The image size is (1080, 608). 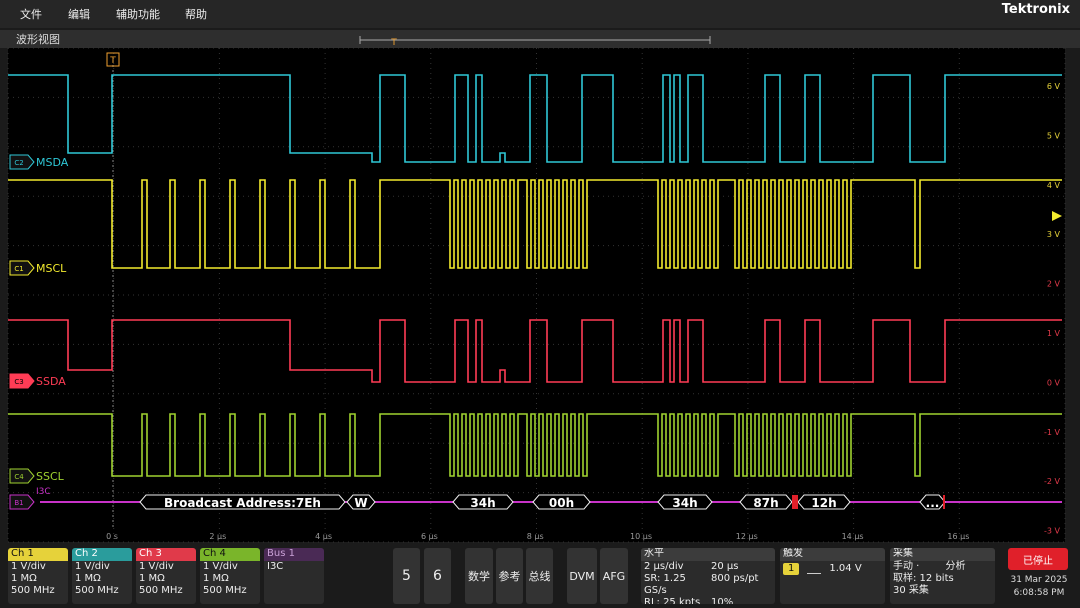 What do you see at coordinates (853, 536) in the screenshot?
I see `time-label: 14 µs` at bounding box center [853, 536].